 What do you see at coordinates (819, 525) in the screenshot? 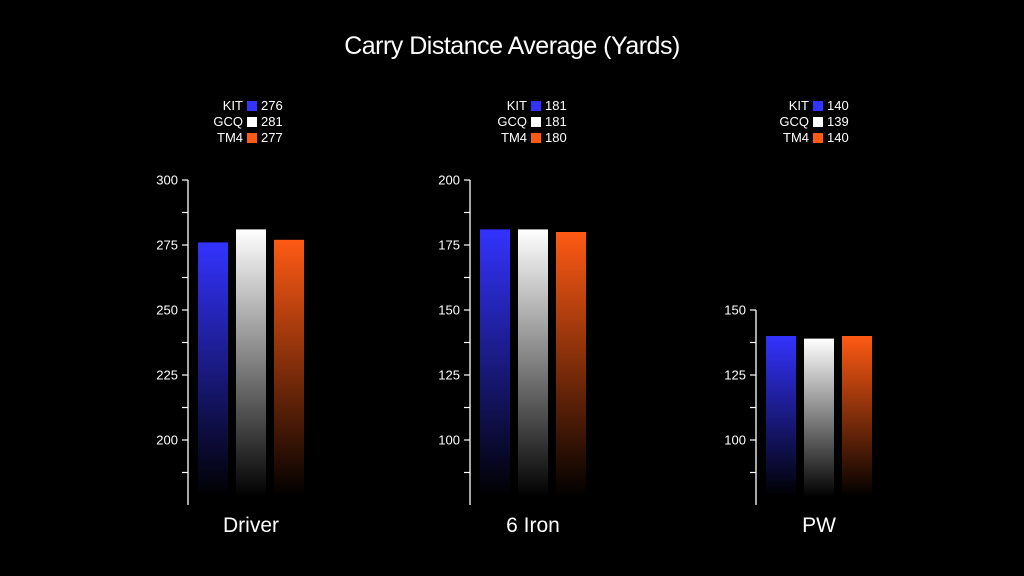
I see `category-label: PW` at bounding box center [819, 525].